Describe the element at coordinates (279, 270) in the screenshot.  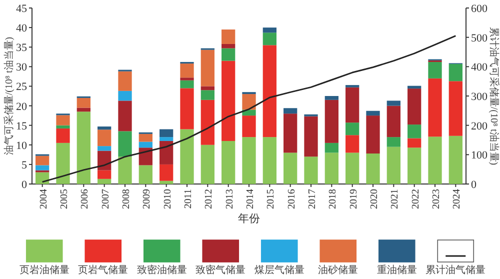
I see `legend-label: 煤层气储量` at that location.